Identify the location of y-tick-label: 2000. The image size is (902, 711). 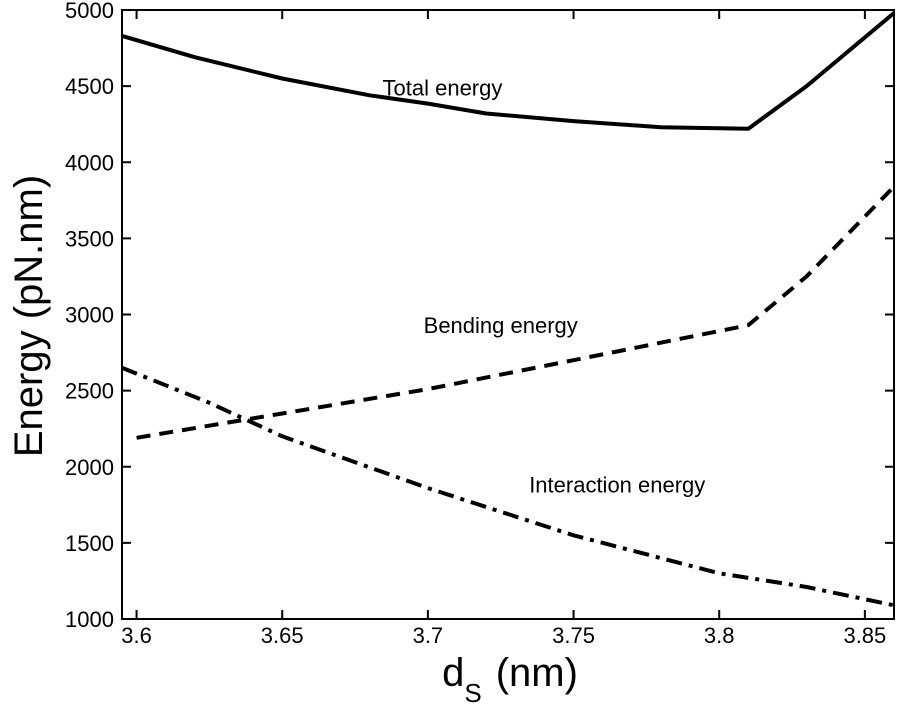
(89, 467).